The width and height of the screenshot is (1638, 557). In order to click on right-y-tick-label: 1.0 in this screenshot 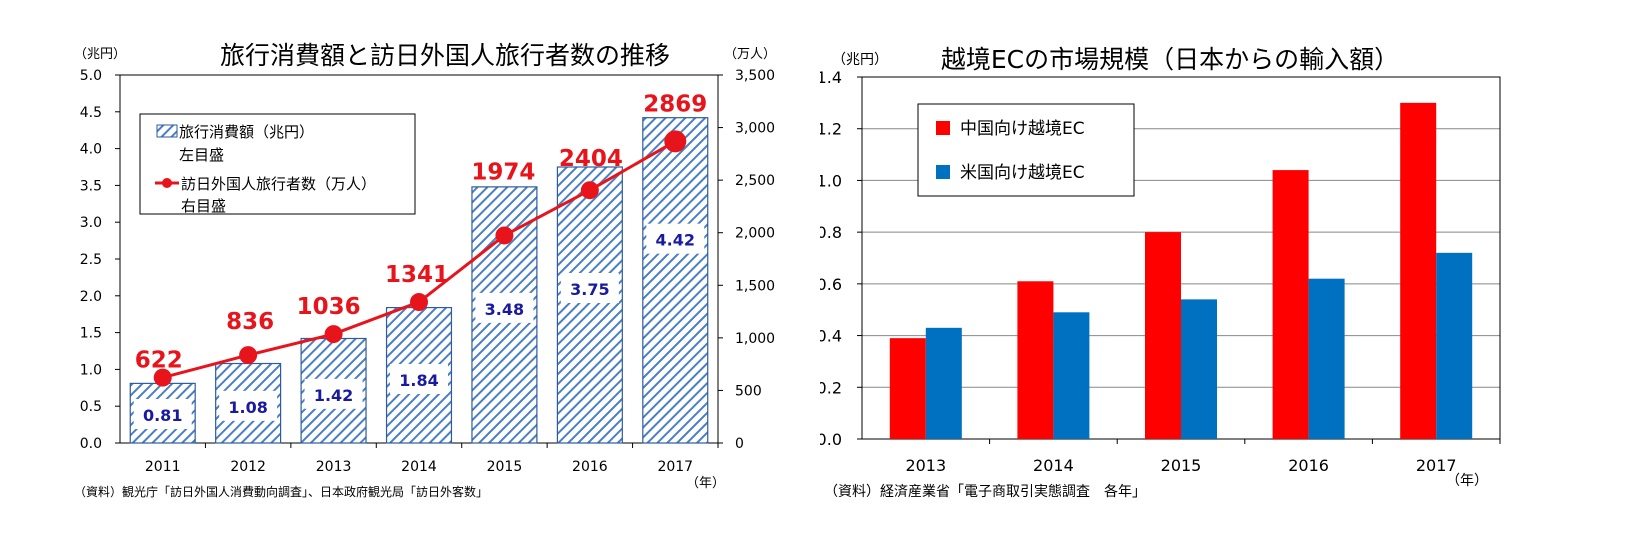, I will do `click(831, 180)`.